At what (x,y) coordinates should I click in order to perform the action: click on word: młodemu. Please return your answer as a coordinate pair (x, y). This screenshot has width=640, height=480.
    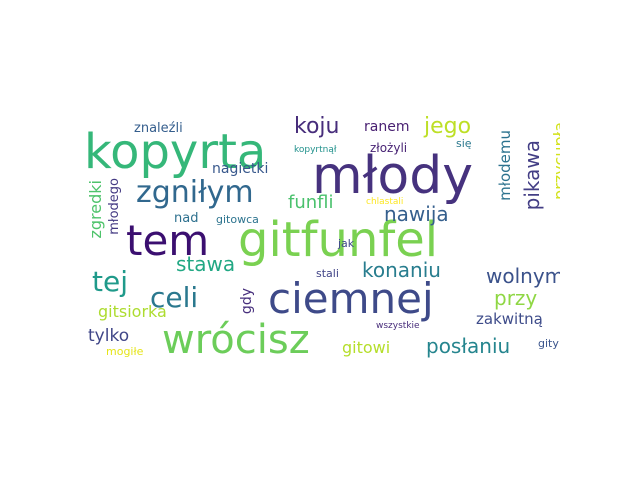
    Looking at the image, I should click on (505, 165).